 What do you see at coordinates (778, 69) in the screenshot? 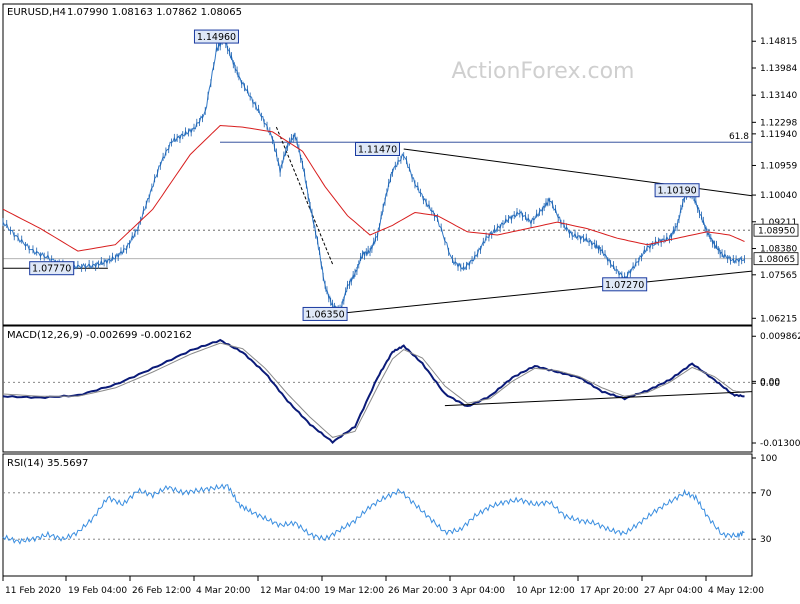
I see `price-tick-label: 1.13984` at bounding box center [778, 69].